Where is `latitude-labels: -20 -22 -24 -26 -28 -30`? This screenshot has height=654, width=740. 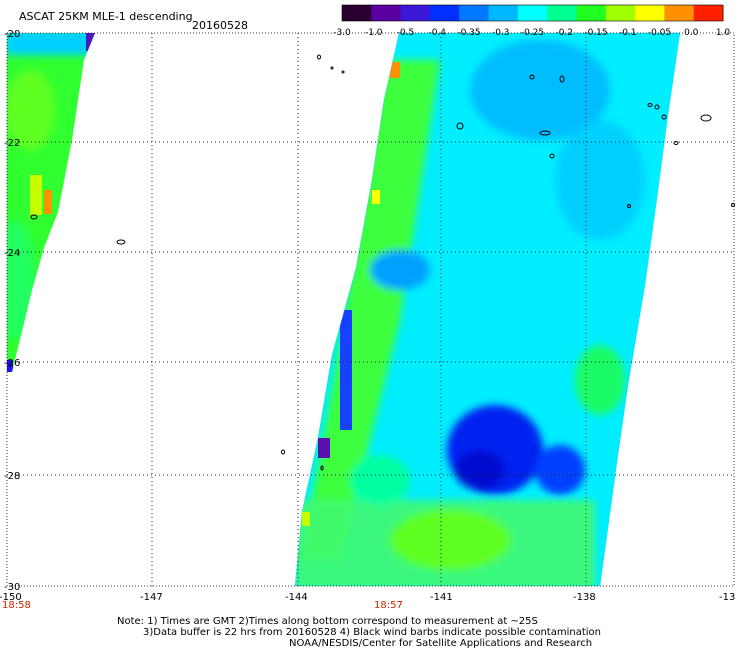
latitude-labels: -20 -22 -24 -26 -28 -30 is located at coordinates (12, 311).